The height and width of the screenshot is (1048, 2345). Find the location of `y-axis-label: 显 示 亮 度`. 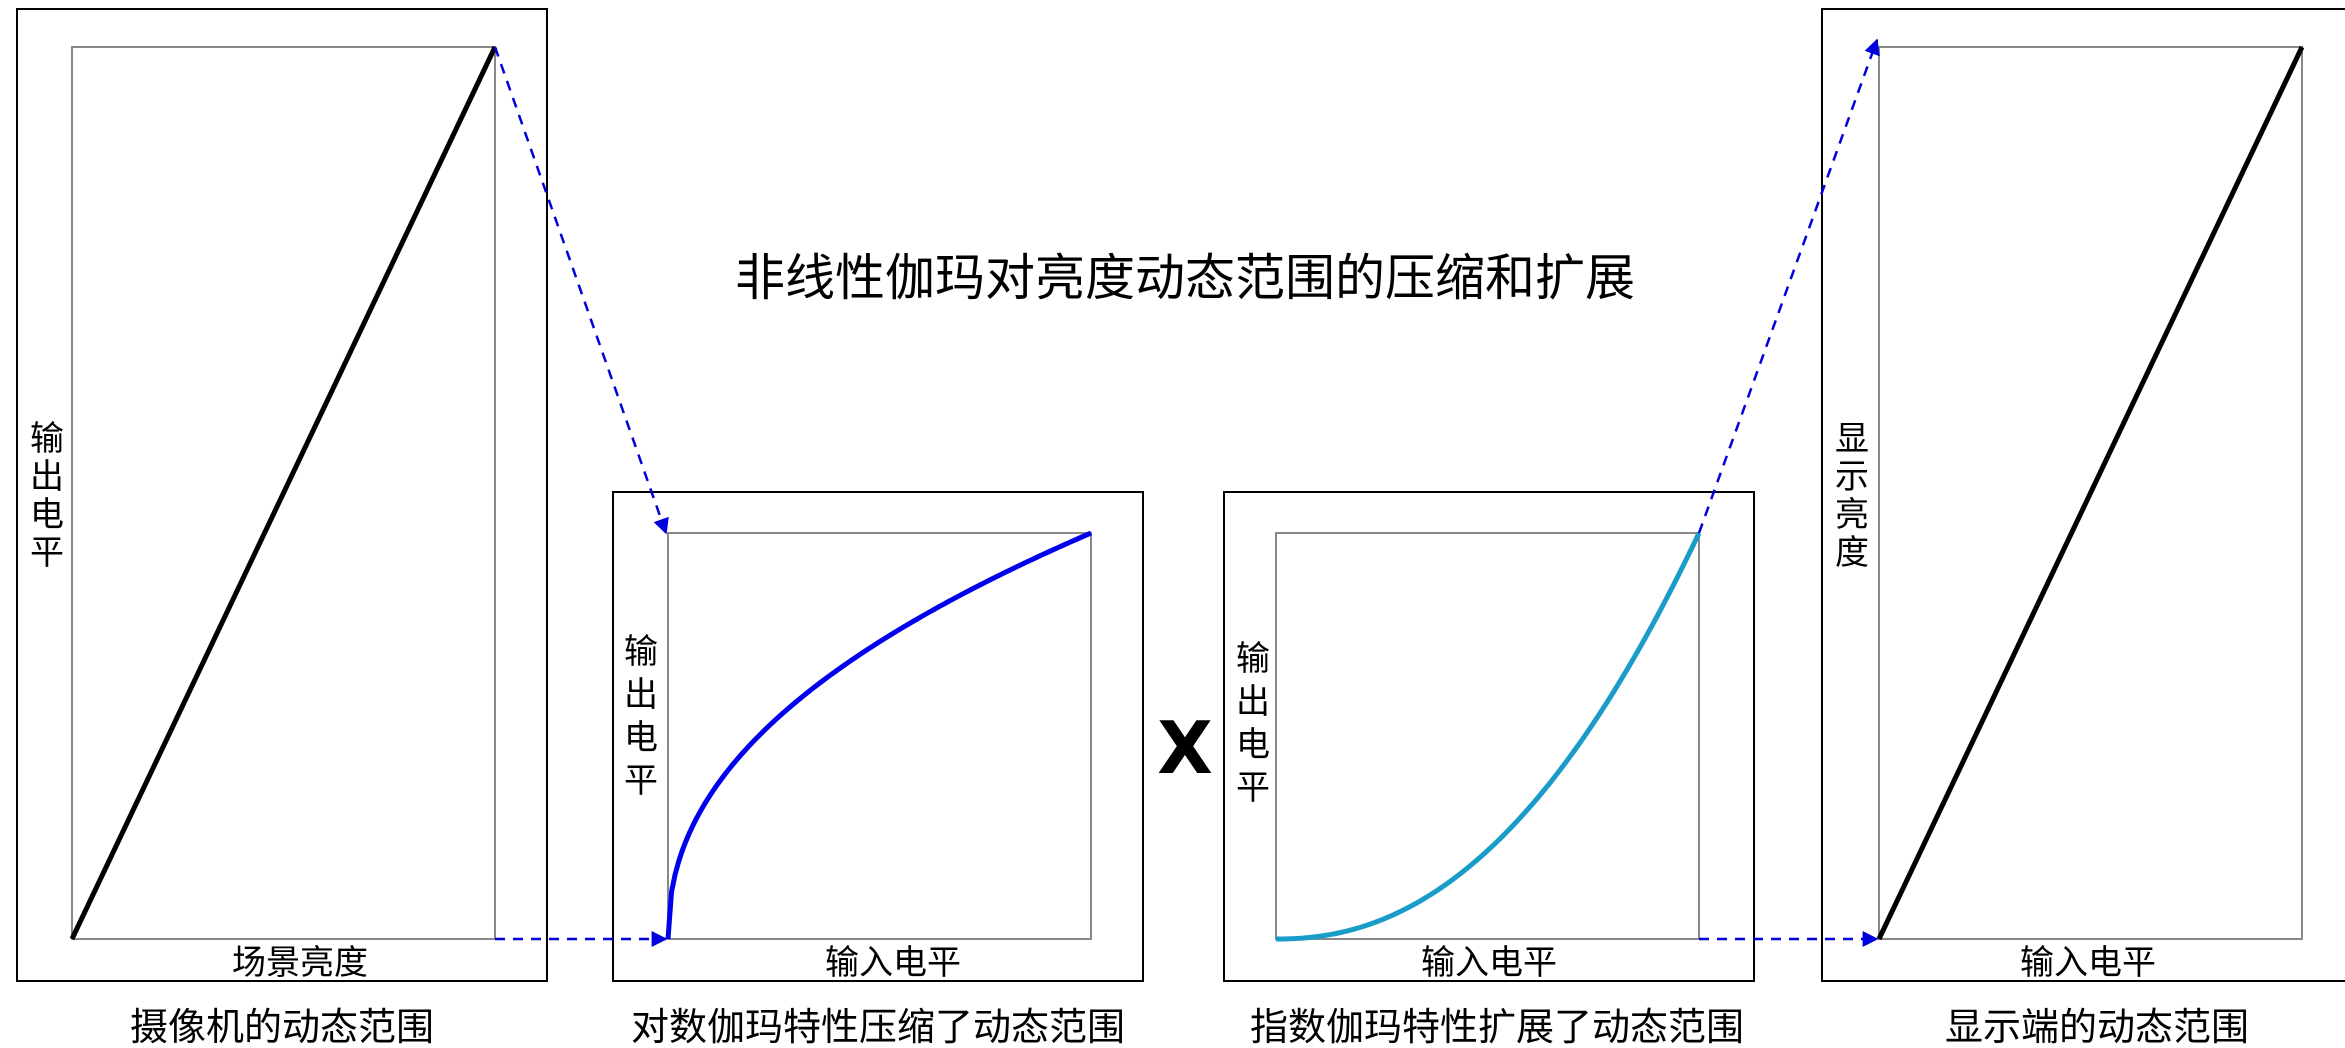

y-axis-label: 显 示 亮 度 is located at coordinates (1852, 496).